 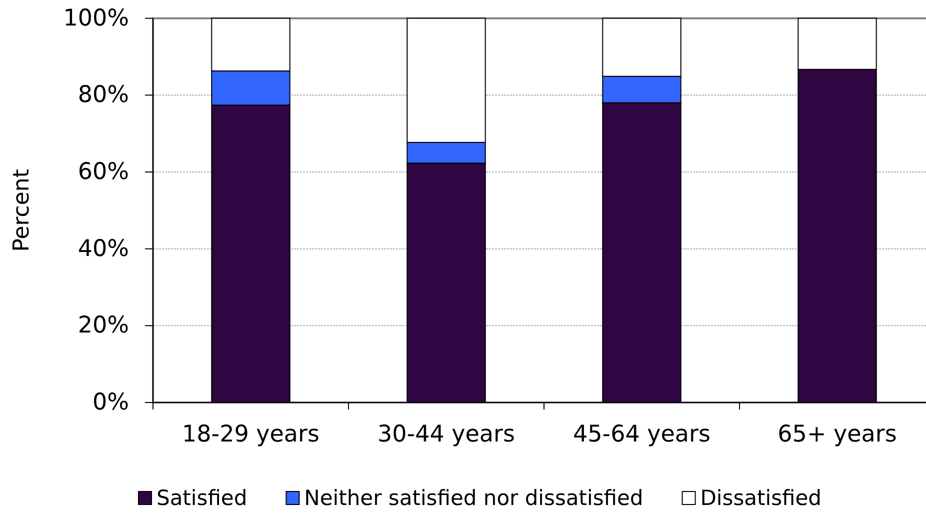 I want to click on y-tick-label: 80%, so click(x=103, y=95).